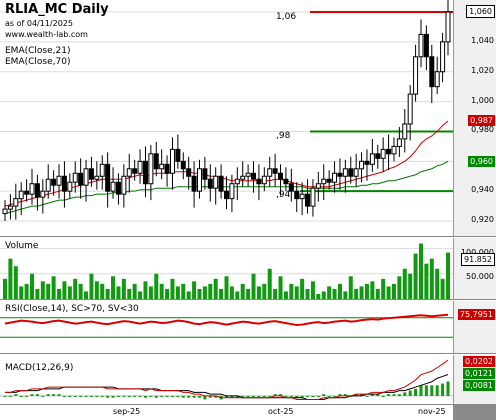 The height and width of the screenshot is (420, 496). What do you see at coordinates (57, 9) in the screenshot?
I see `chart-title: RLIA_MC Daily` at bounding box center [57, 9].